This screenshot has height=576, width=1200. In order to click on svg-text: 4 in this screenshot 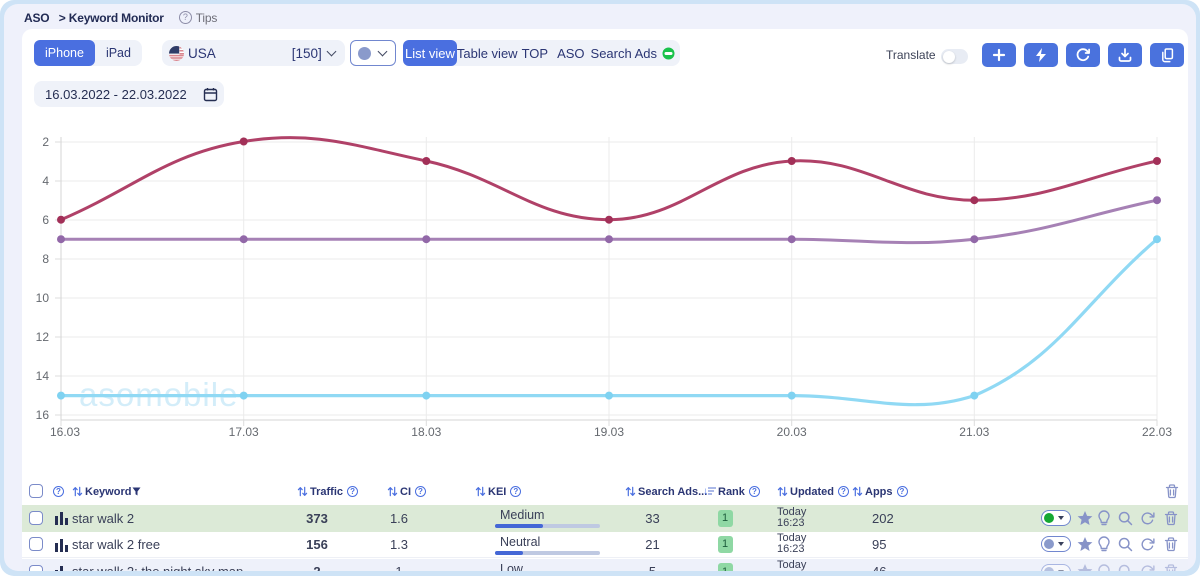, I will do `click(45, 181)`.